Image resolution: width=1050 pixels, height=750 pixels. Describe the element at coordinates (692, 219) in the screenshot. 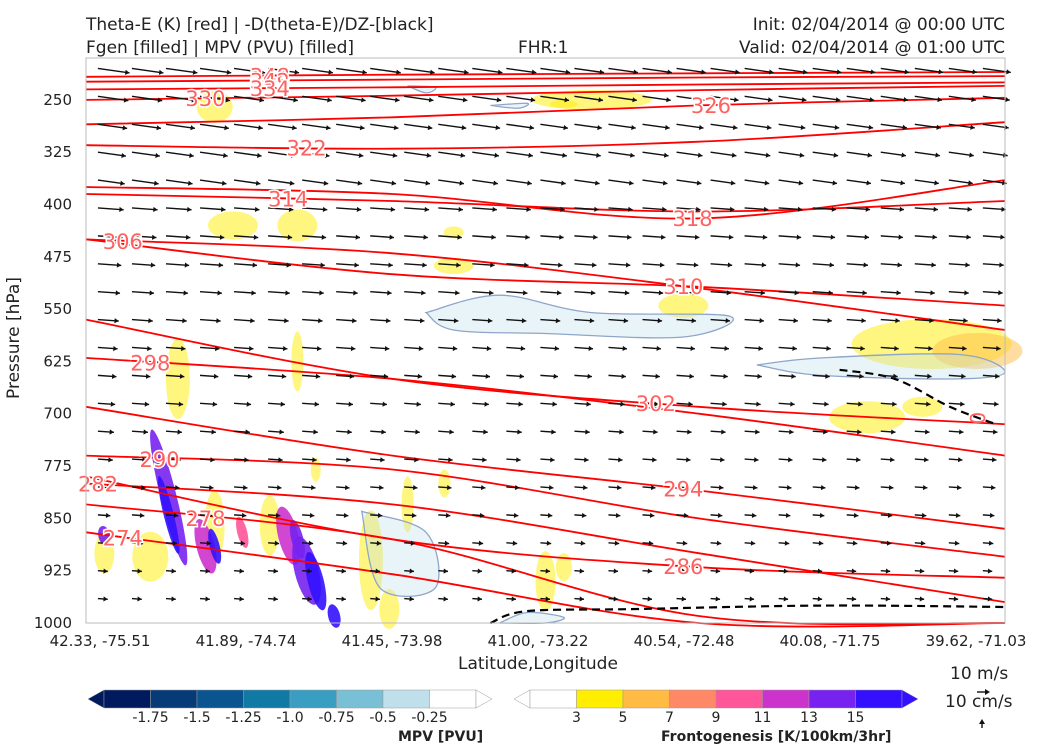

I see `theta-e-label: 318` at that location.